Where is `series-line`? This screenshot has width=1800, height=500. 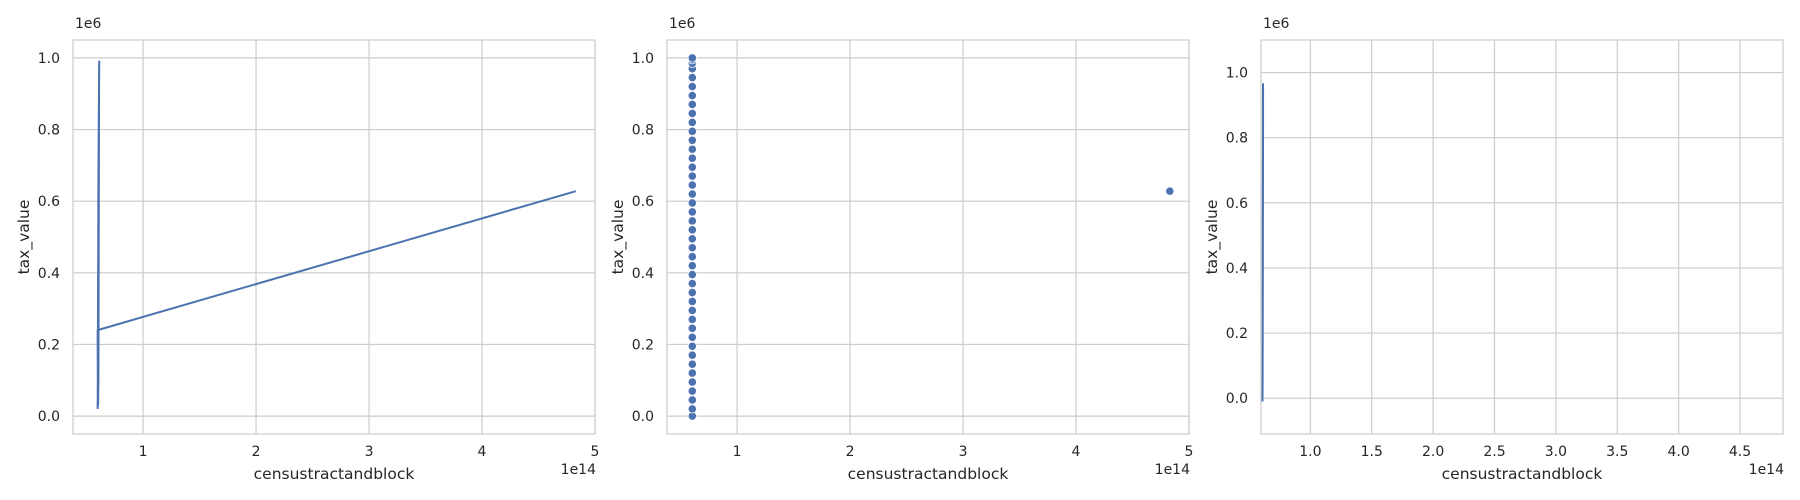 series-line is located at coordinates (1263, 242).